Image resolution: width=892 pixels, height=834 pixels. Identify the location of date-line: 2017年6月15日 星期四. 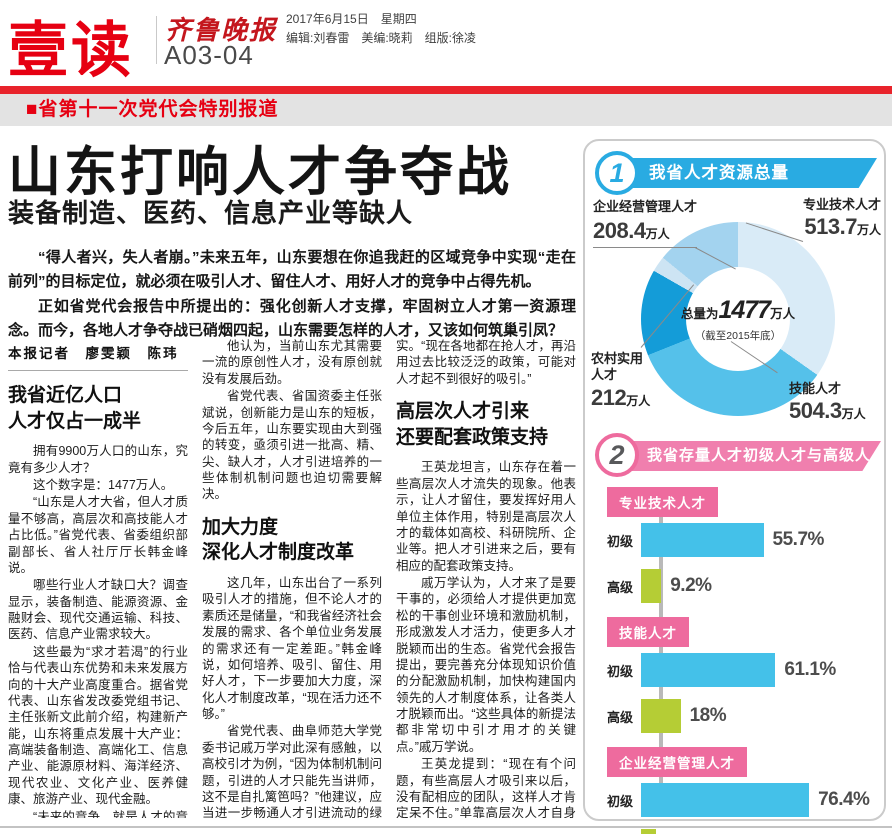
(351, 19).